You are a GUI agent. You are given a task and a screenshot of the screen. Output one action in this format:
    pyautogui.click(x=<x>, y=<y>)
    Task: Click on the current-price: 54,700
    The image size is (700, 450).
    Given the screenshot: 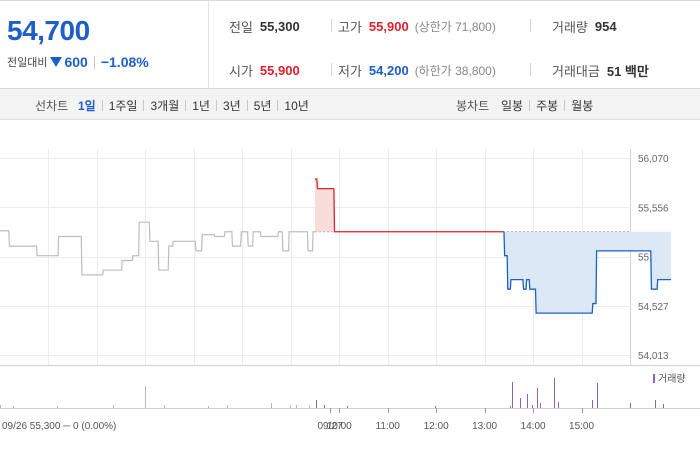 What is the action you would take?
    pyautogui.click(x=48, y=30)
    